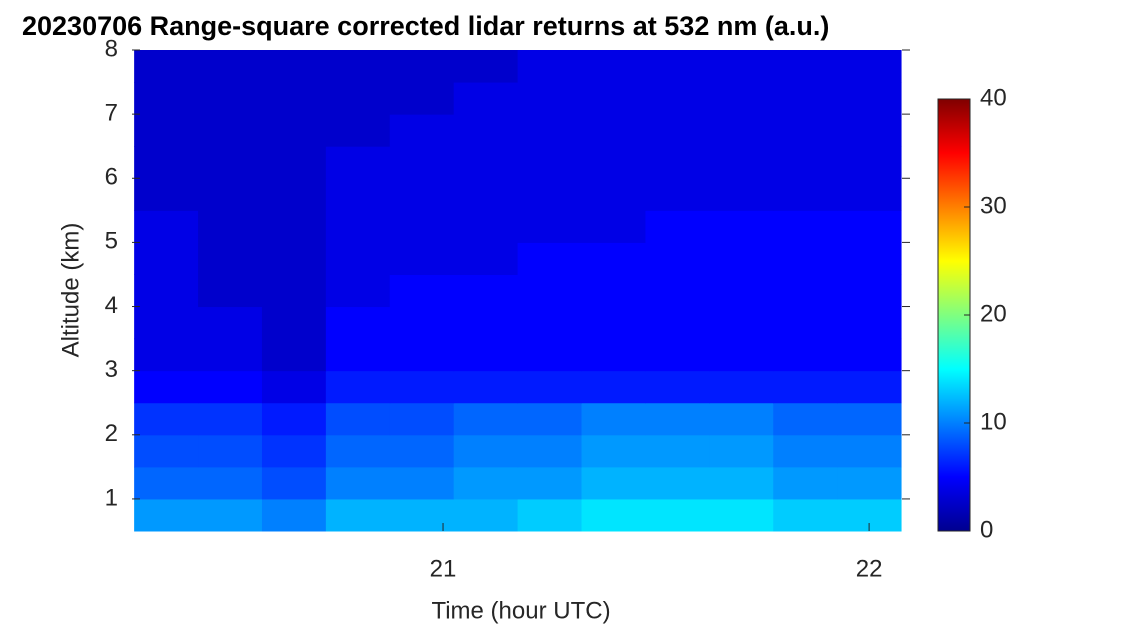 The height and width of the screenshot is (630, 1142). Describe the element at coordinates (111, 177) in the screenshot. I see `y-tick-label: 6` at that location.